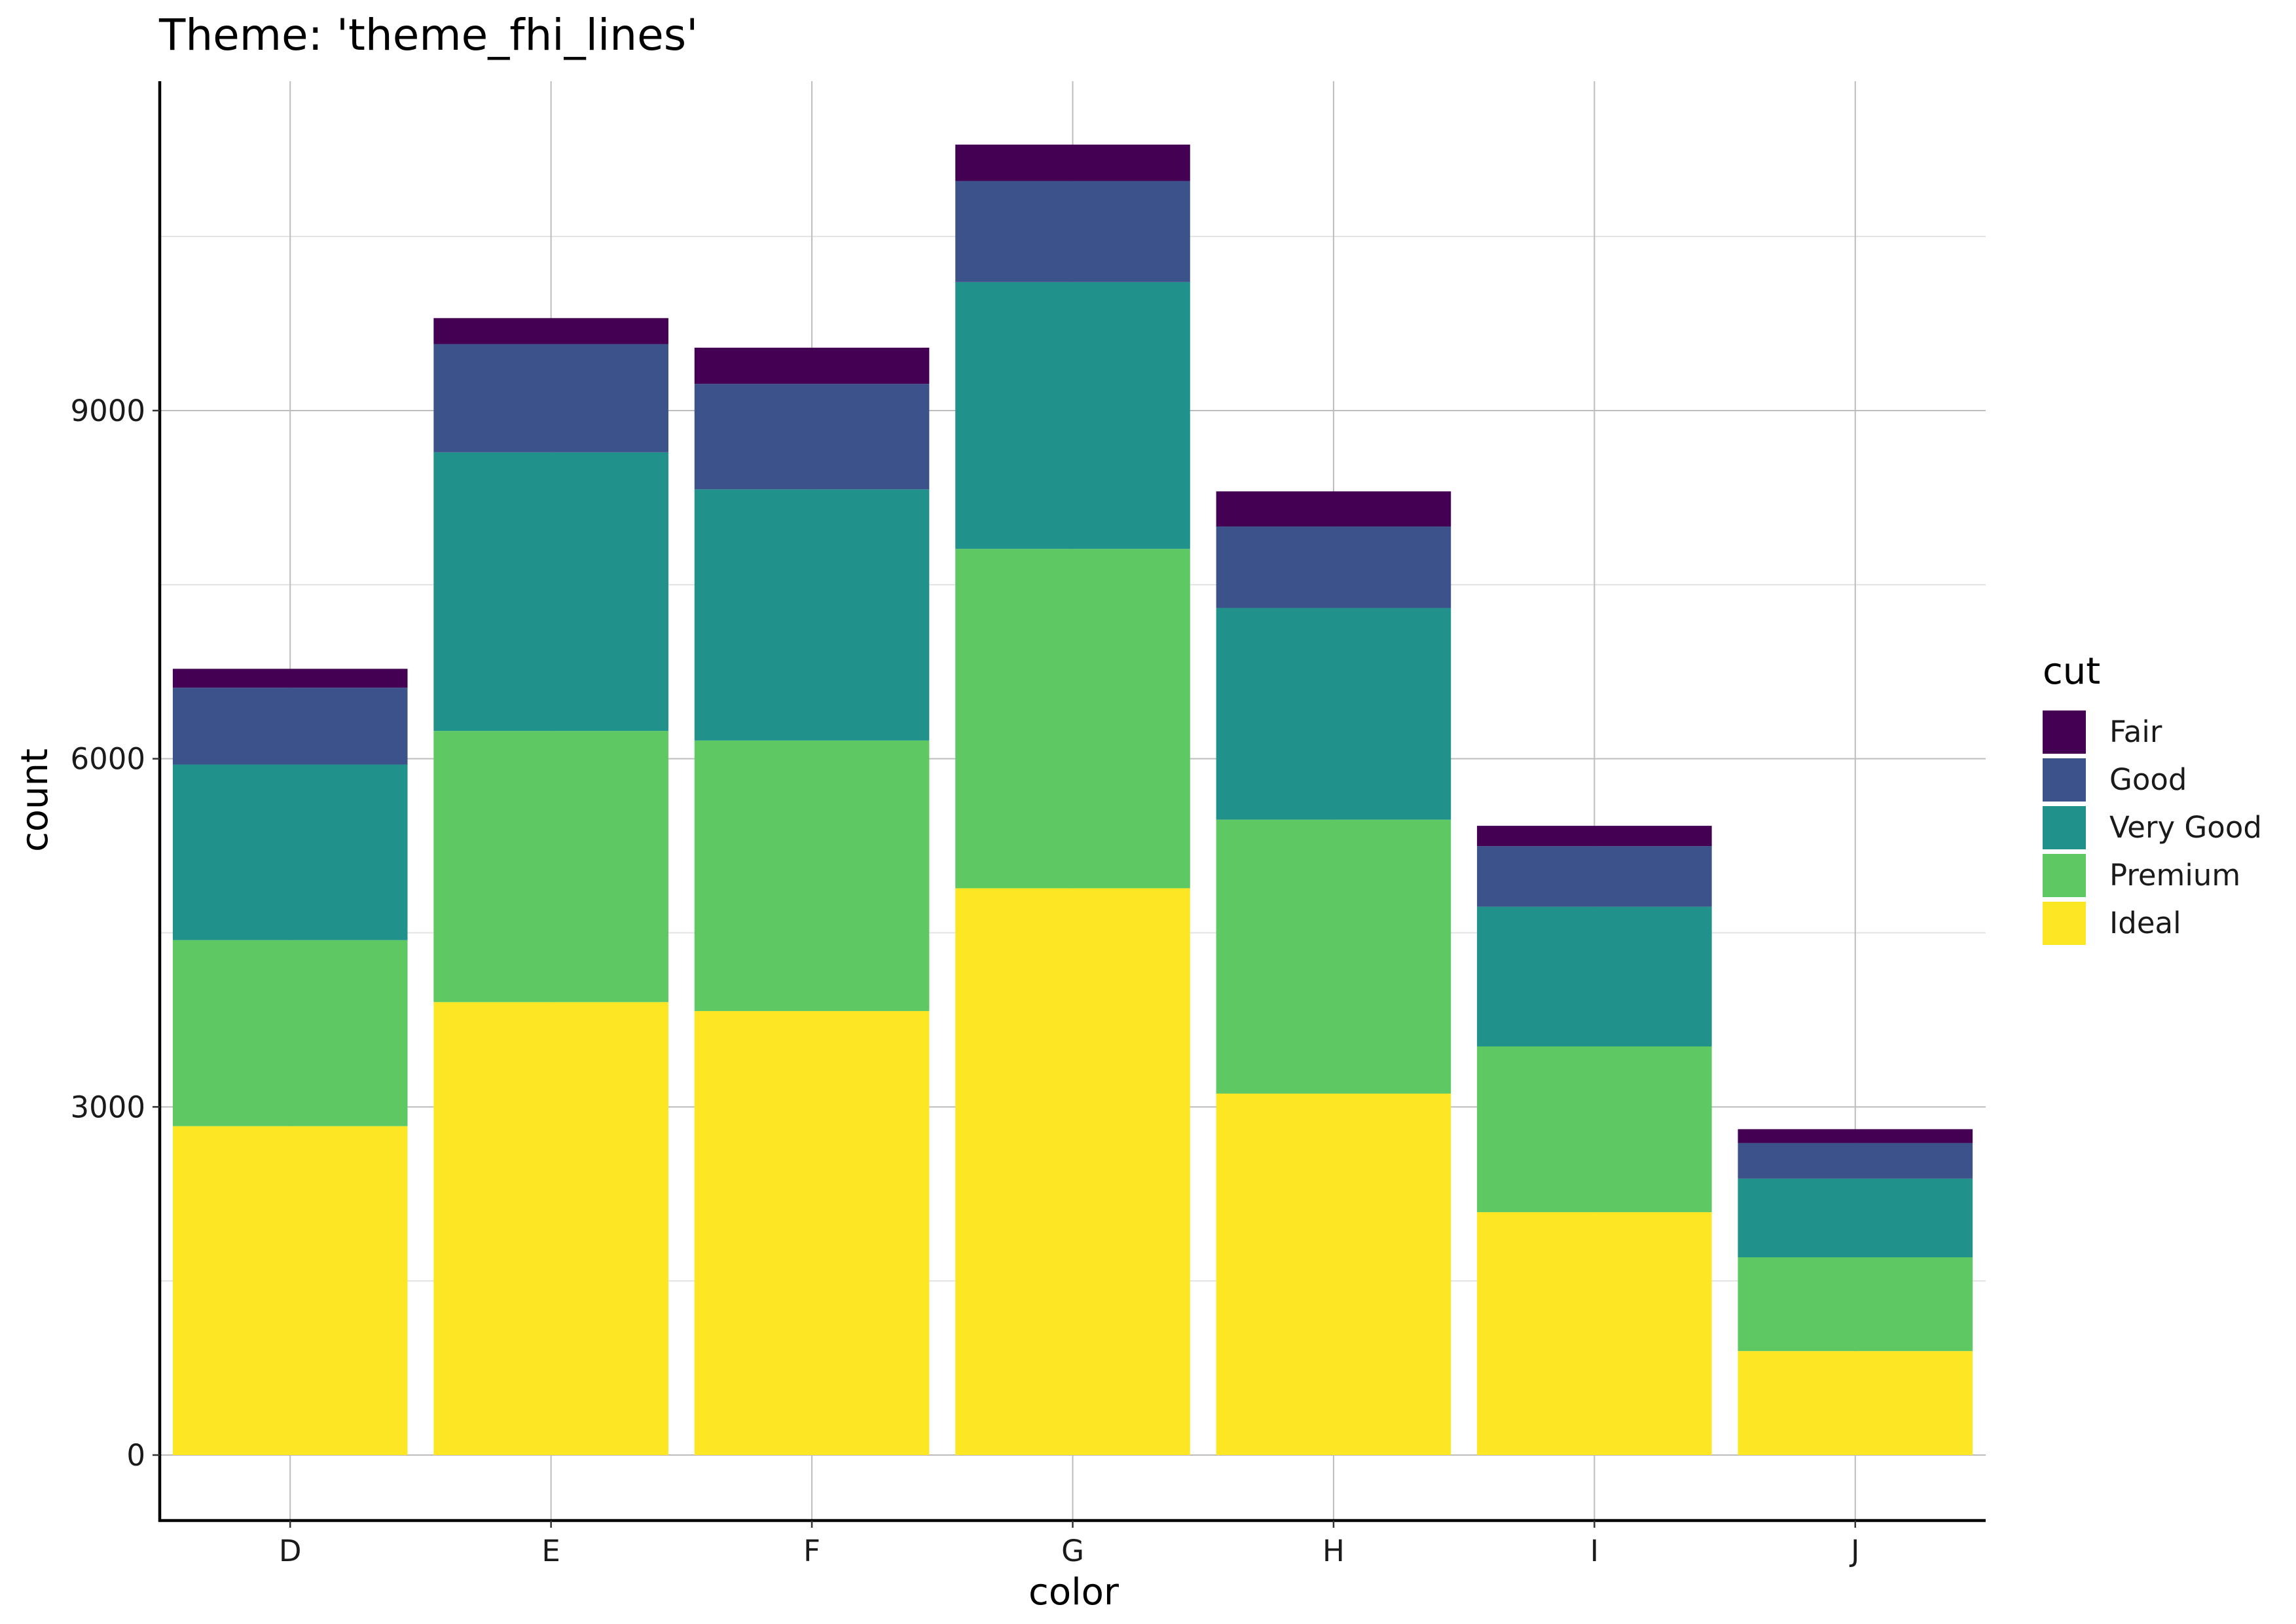 The height and width of the screenshot is (1624, 2296). Describe the element at coordinates (35, 800) in the screenshot. I see `y-axis-title: count` at that location.